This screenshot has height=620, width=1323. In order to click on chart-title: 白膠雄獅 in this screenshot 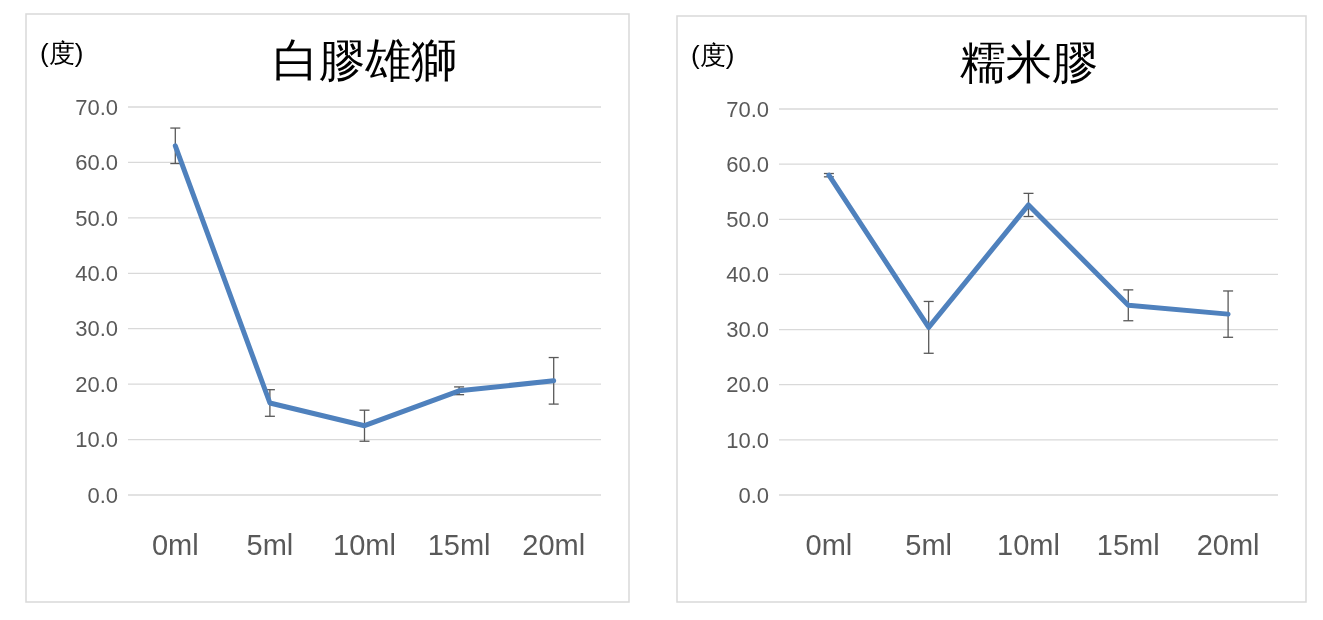, I will do `click(364, 60)`.